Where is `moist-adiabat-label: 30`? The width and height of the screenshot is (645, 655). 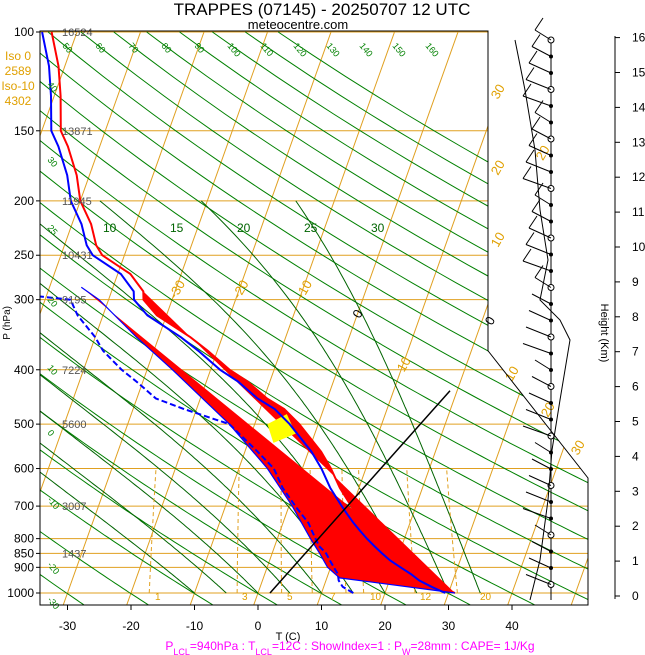 moist-adiabat-label: 30 is located at coordinates (378, 228).